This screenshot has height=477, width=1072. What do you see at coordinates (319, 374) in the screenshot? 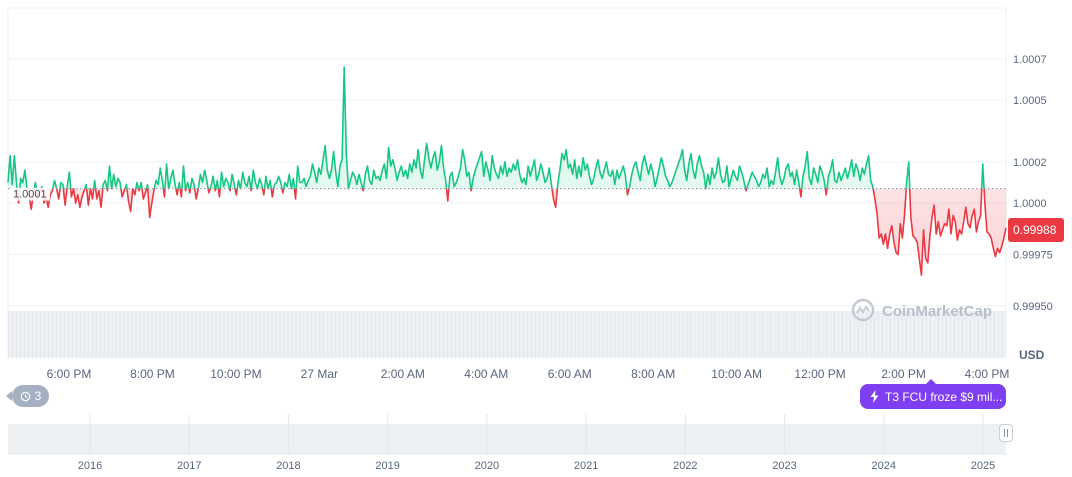
I see `x-tick-label: 27 Mar` at bounding box center [319, 374].